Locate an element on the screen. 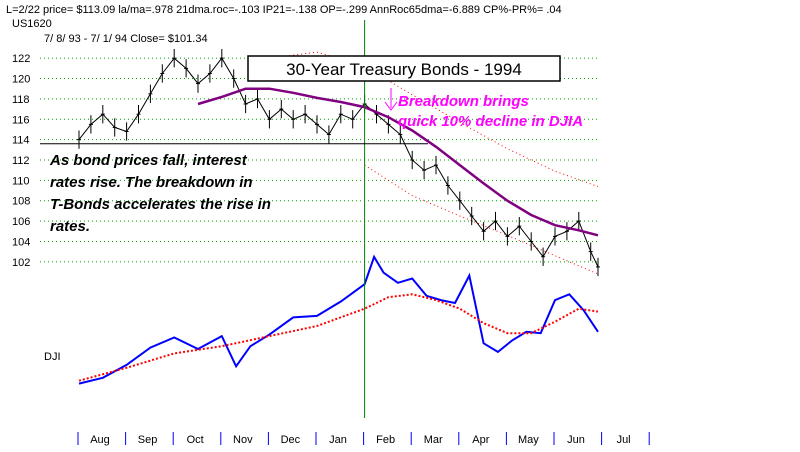  breakdown-annotation-line2: quick 10% decline in DJIA is located at coordinates (490, 121).